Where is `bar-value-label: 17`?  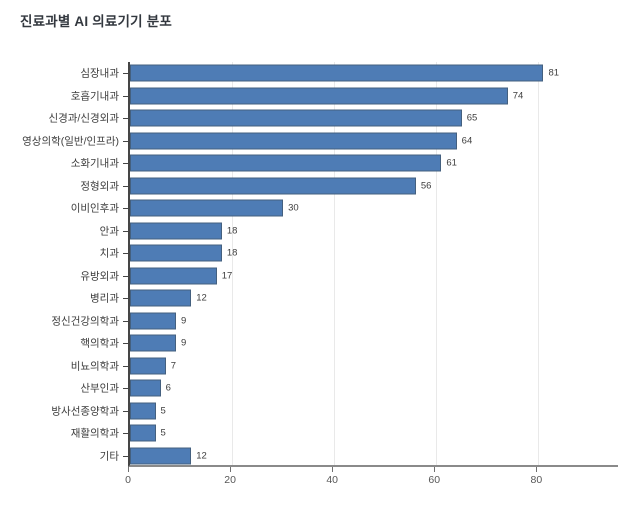 bar-value-label: 17 is located at coordinates (227, 276).